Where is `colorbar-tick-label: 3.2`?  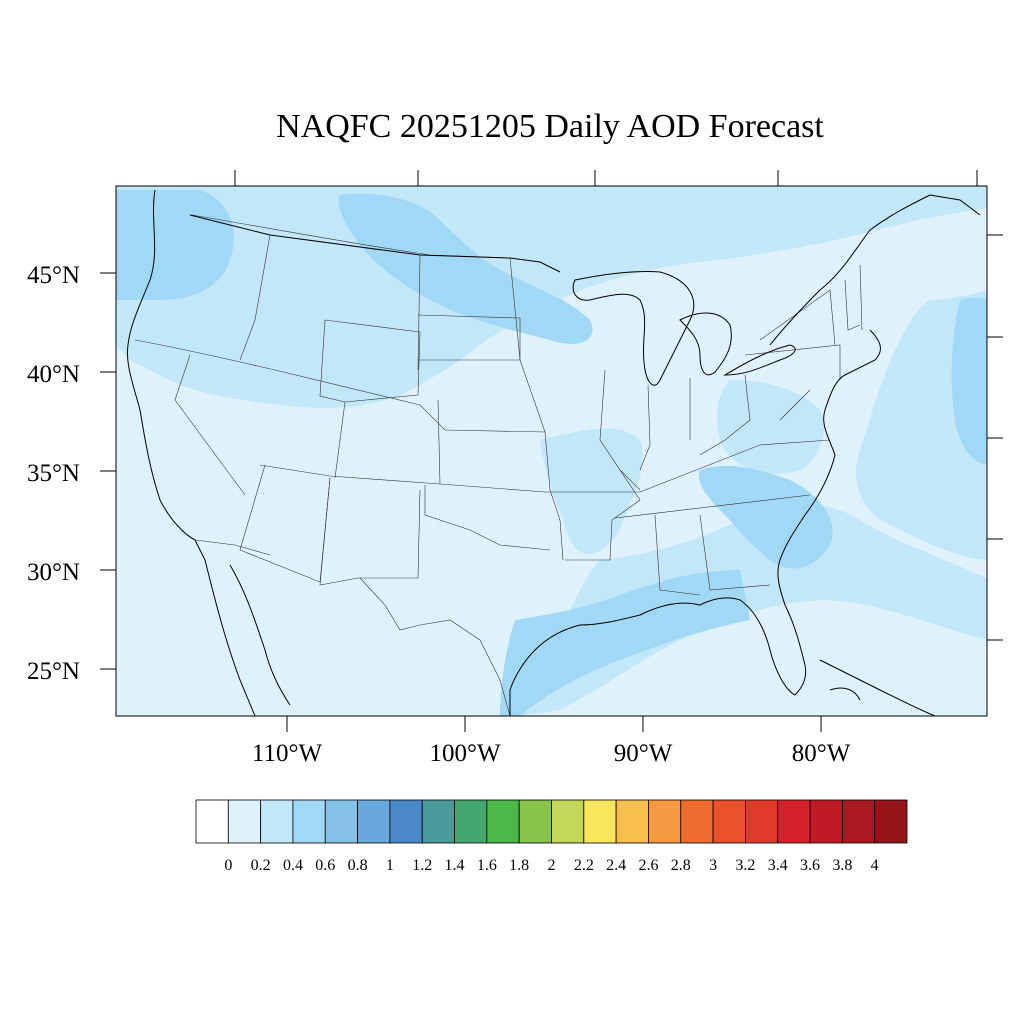 colorbar-tick-label: 3.2 is located at coordinates (745, 865).